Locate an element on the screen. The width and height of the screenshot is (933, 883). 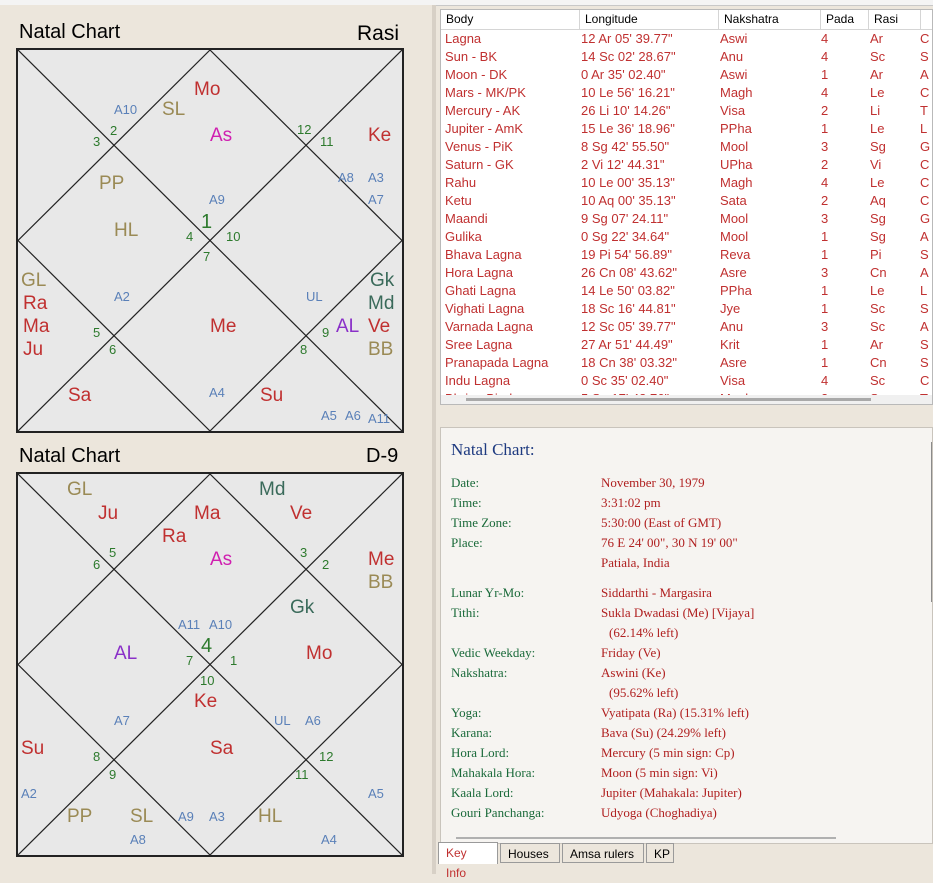
info-value: 76 E 24' 00", 30 N 19' 00" is located at coordinates (669, 542).